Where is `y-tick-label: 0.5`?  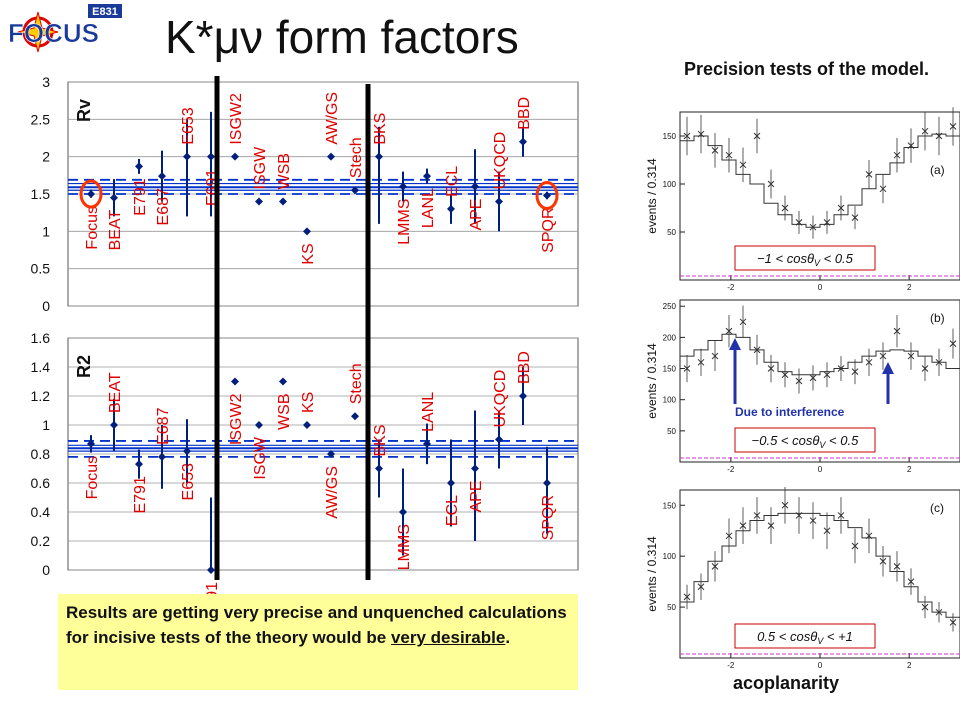
y-tick-label: 0.5 is located at coordinates (41, 269).